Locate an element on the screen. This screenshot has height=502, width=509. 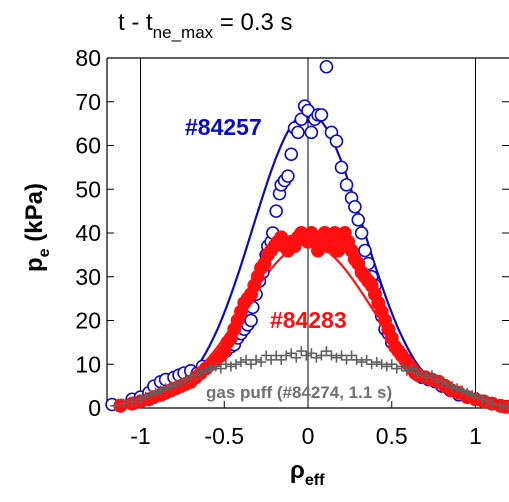
x-tick-label: -1 is located at coordinates (140, 436).